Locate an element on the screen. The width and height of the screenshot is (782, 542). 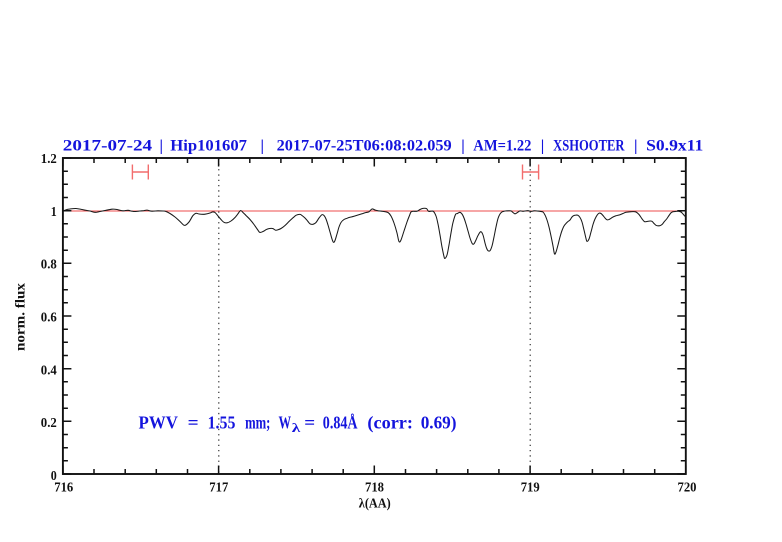
svg-text: λ(AA) is located at coordinates (375, 503).